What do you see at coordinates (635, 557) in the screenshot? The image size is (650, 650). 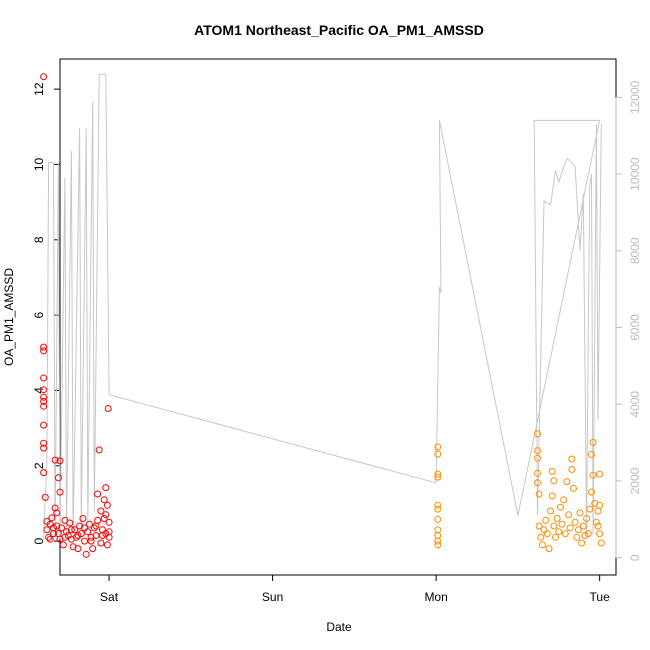 I see `y2-tick-label: 0` at bounding box center [635, 557].